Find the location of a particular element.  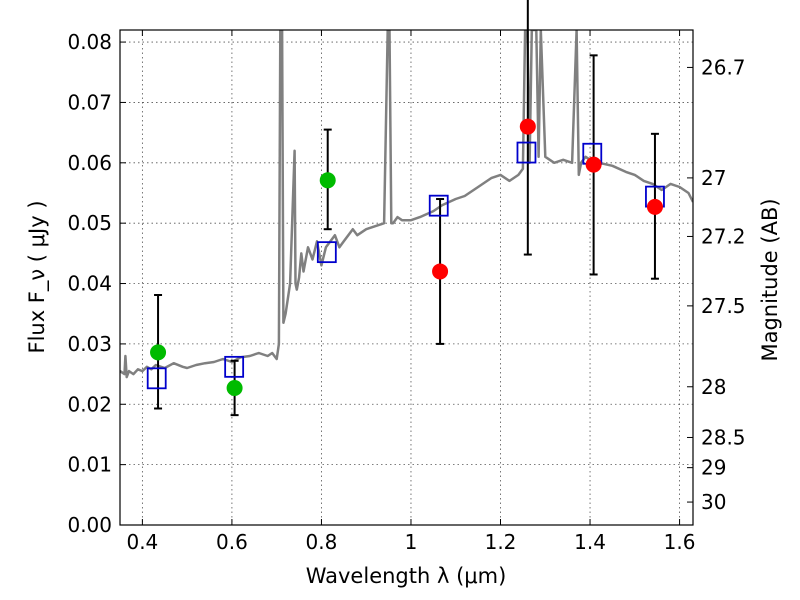

y2-tick-label: 27 is located at coordinates (713, 178).